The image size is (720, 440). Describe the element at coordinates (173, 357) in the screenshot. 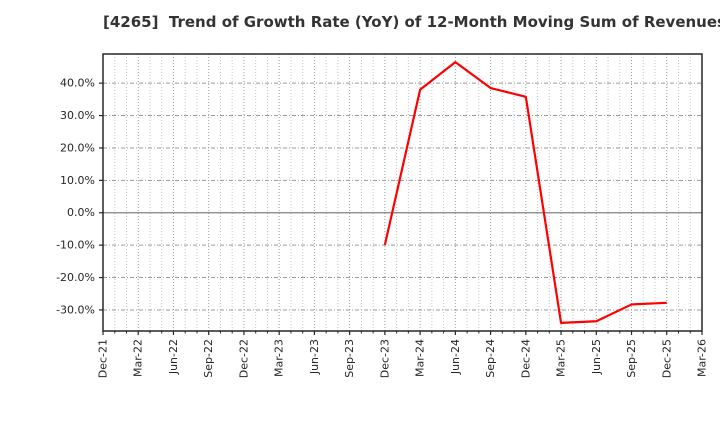

I see `x-tick-label: Jun-22` at that location.